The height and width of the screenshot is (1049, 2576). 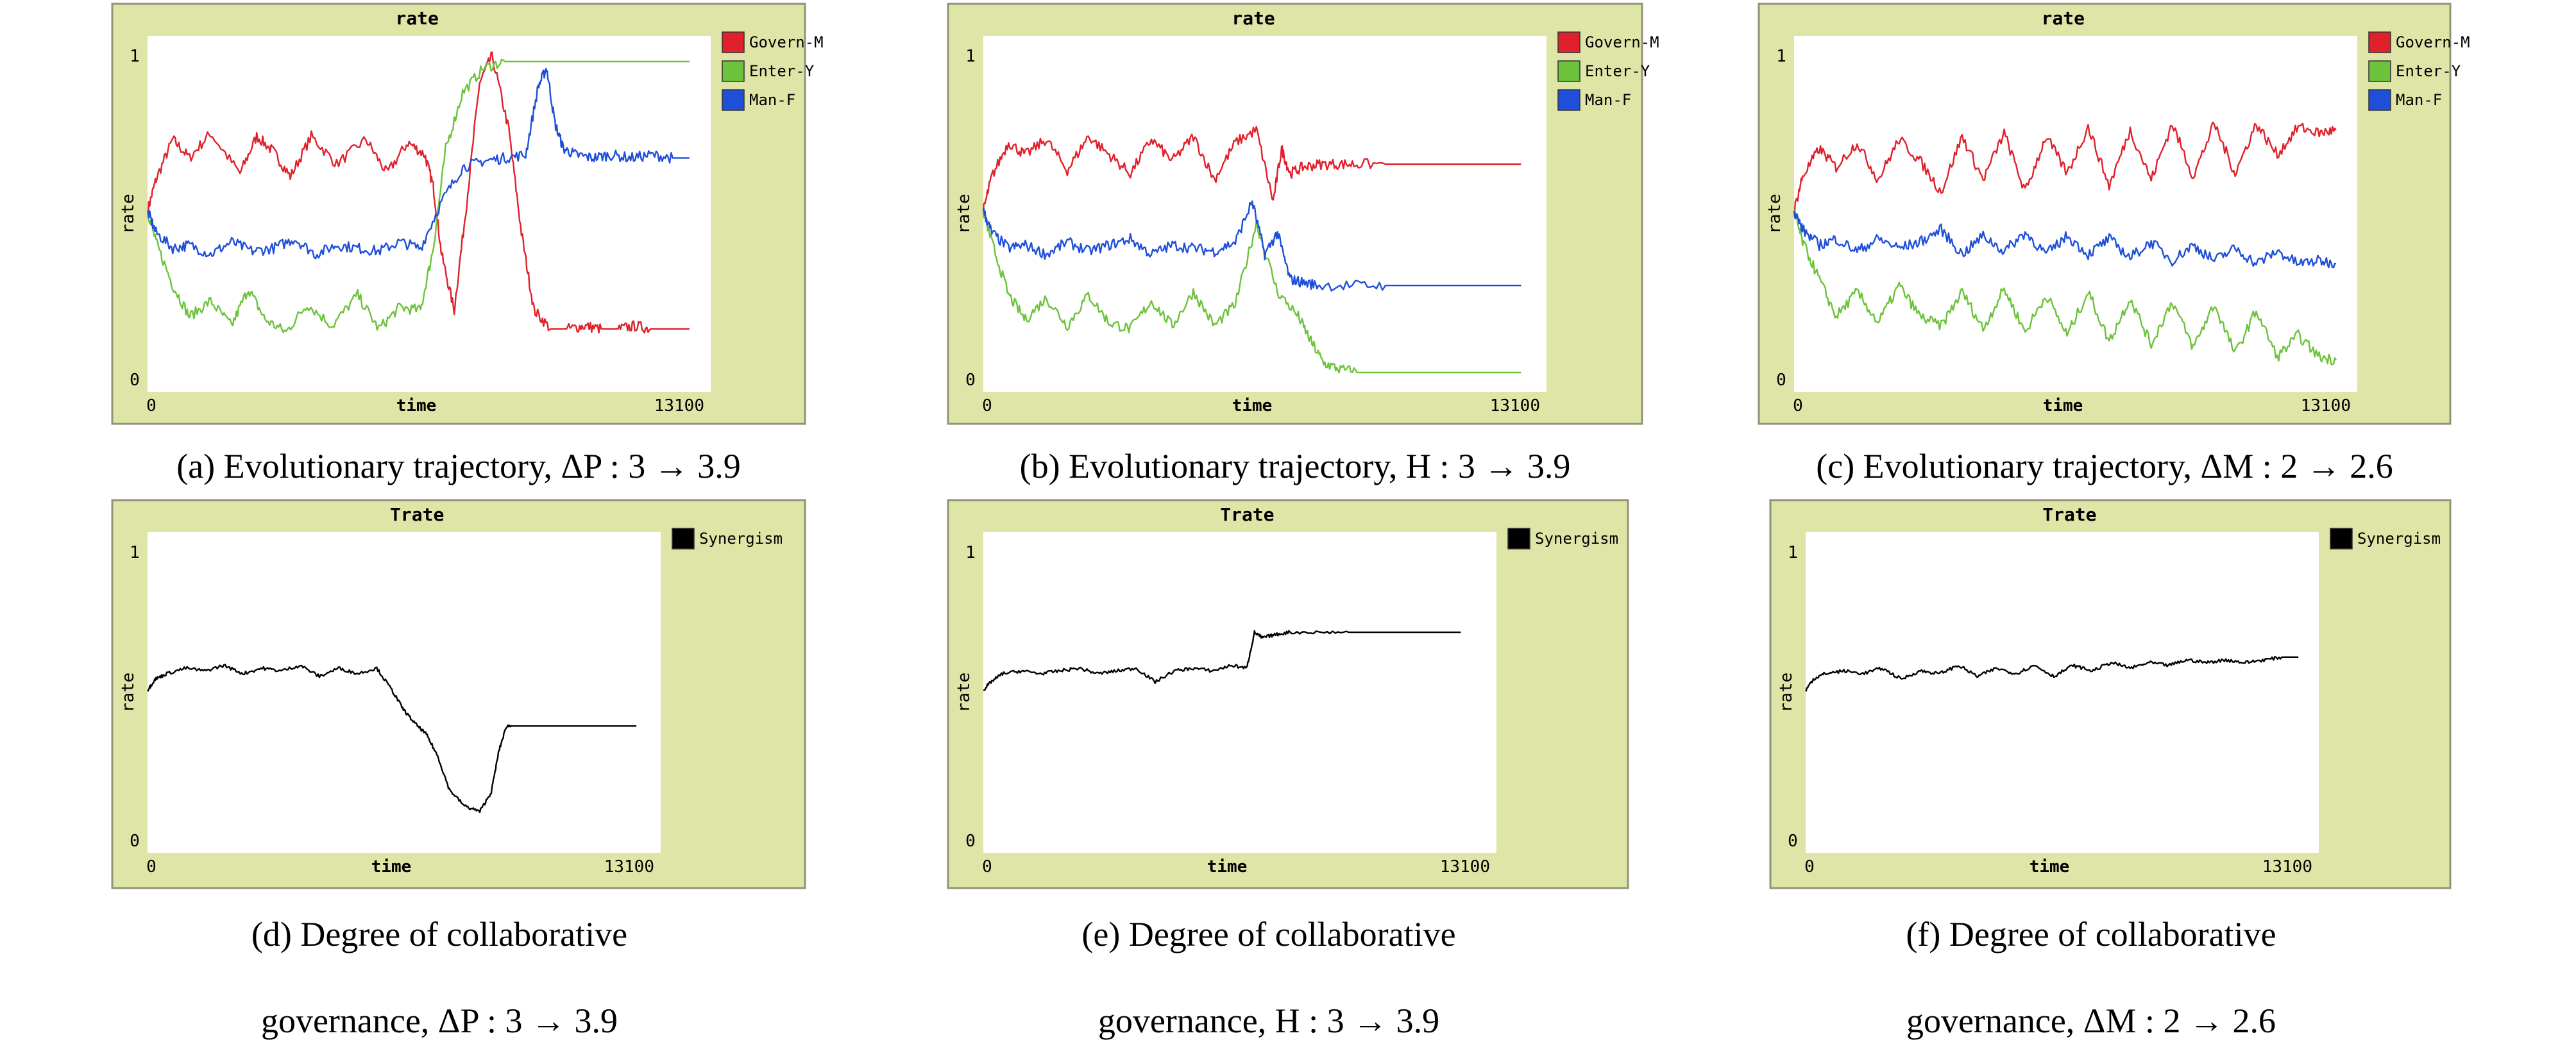 I want to click on chart-panel-b: rate 1 0 rate 0 13100 time Govern-M Enter-Y Man-F, so click(x=1303, y=214).